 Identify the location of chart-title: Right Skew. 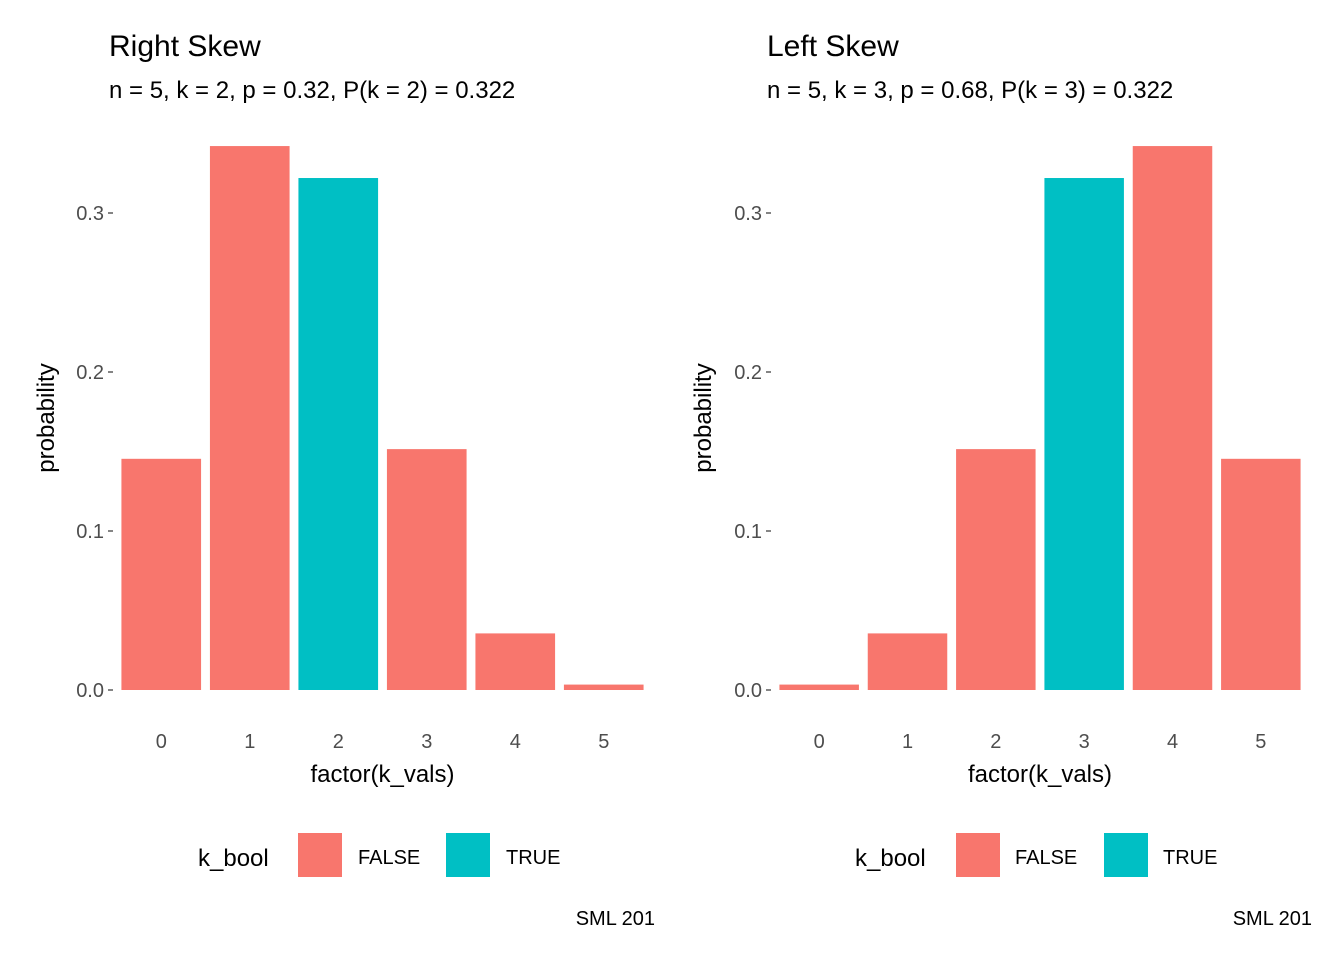
(185, 46).